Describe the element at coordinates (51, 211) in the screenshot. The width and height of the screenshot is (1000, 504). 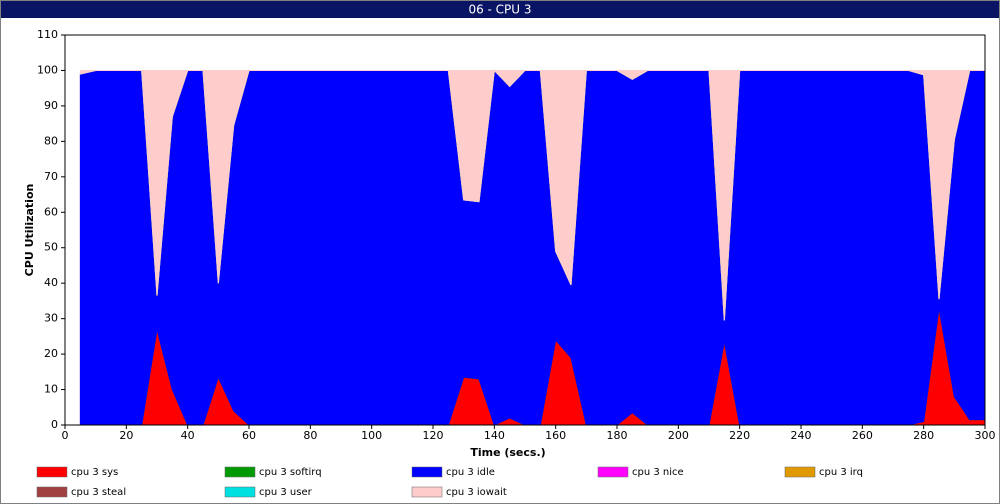
I see `y-tick-label: 60` at that location.